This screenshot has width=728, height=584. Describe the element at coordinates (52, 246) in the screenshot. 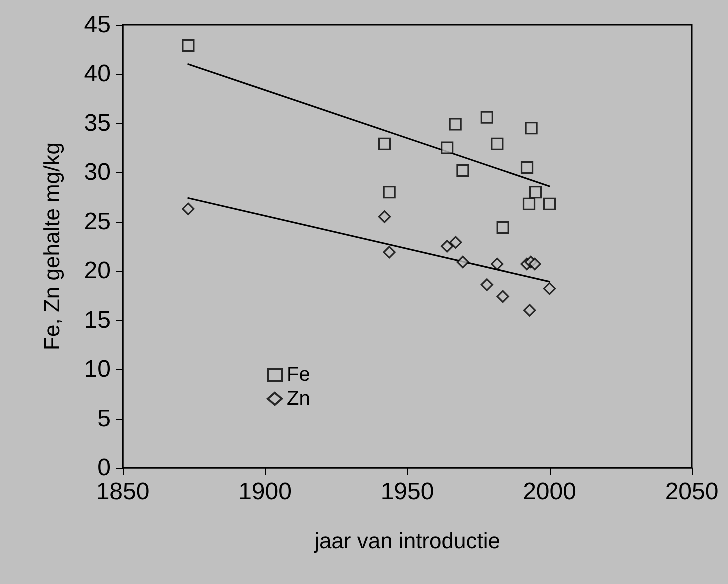

I see `y-axis-title: Fe, Zn gehalte mg/kg` at that location.